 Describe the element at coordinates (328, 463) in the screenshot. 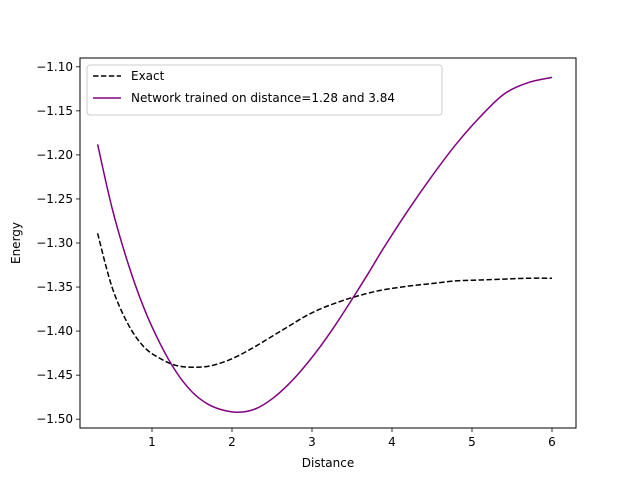

I see `x-axis-label: Distance` at that location.